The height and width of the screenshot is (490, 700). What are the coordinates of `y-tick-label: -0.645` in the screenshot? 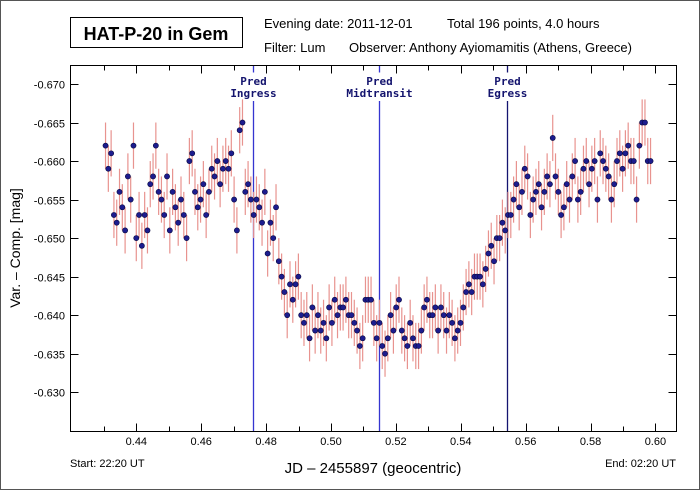 It's located at (49, 279).